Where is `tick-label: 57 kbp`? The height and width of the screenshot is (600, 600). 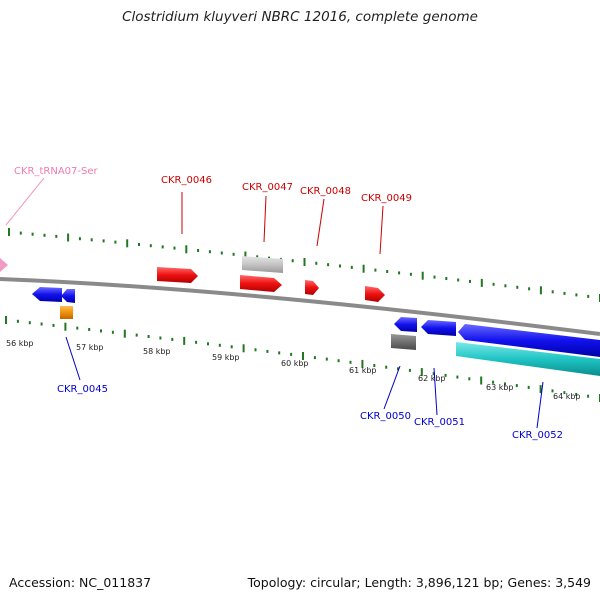
tick-label: 57 kbp is located at coordinates (90, 347).